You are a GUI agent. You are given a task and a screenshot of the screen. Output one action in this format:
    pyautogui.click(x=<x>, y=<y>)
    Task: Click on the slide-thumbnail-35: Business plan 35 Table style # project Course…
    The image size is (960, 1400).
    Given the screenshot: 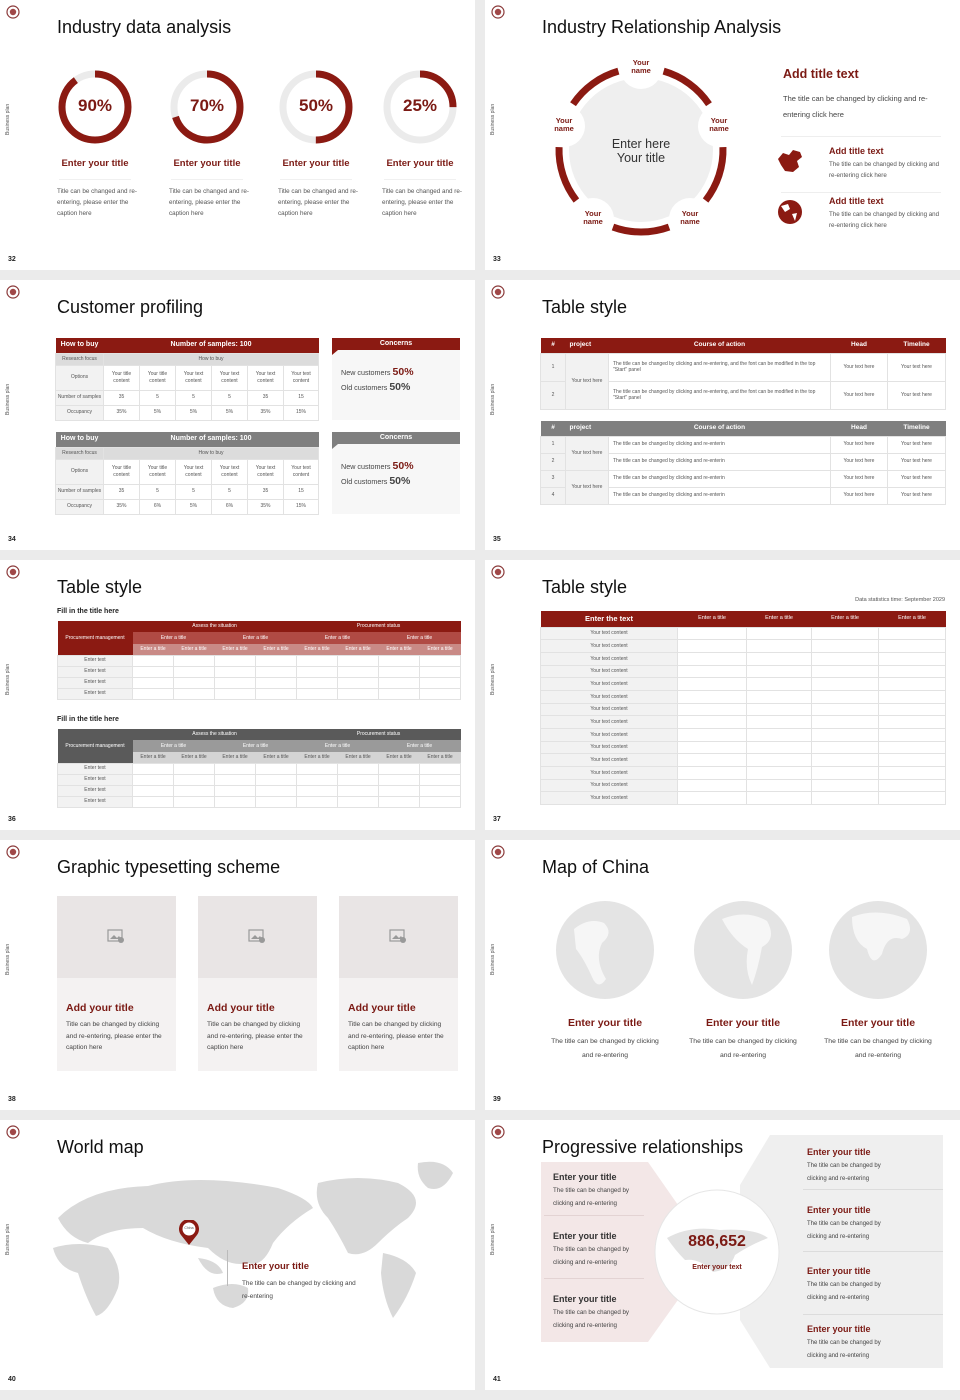 What is the action you would take?
    pyautogui.click(x=722, y=415)
    